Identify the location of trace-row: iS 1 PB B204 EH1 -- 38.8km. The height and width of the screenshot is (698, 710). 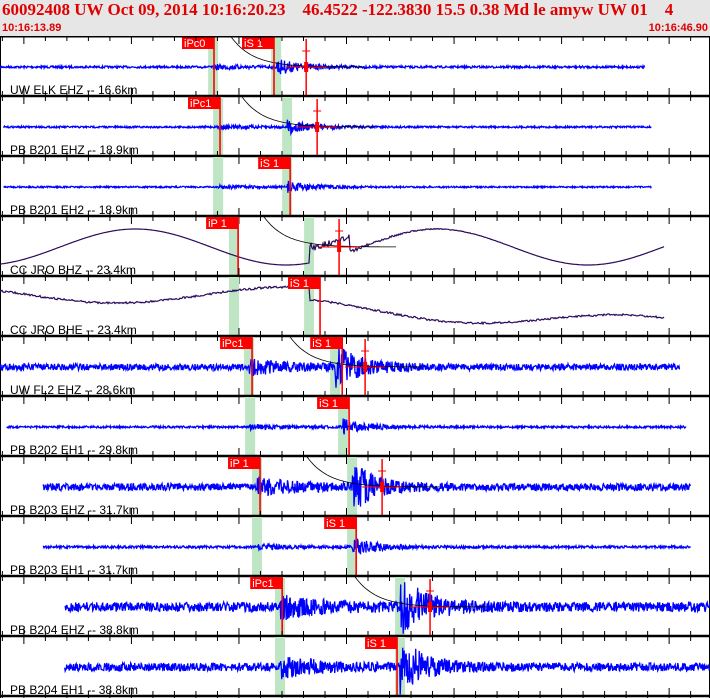
(355, 667).